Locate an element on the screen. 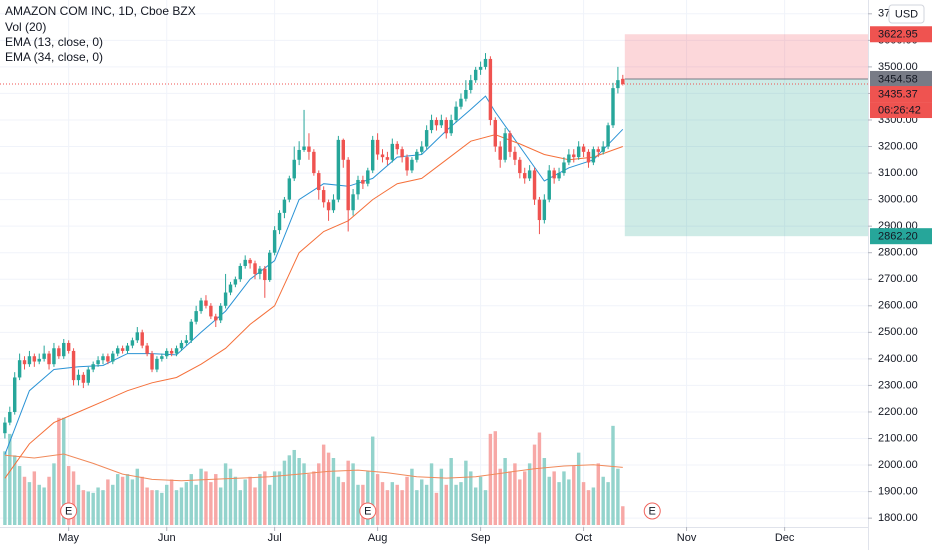 This screenshot has height=550, width=932. currency-box is located at coordinates (906, 14).